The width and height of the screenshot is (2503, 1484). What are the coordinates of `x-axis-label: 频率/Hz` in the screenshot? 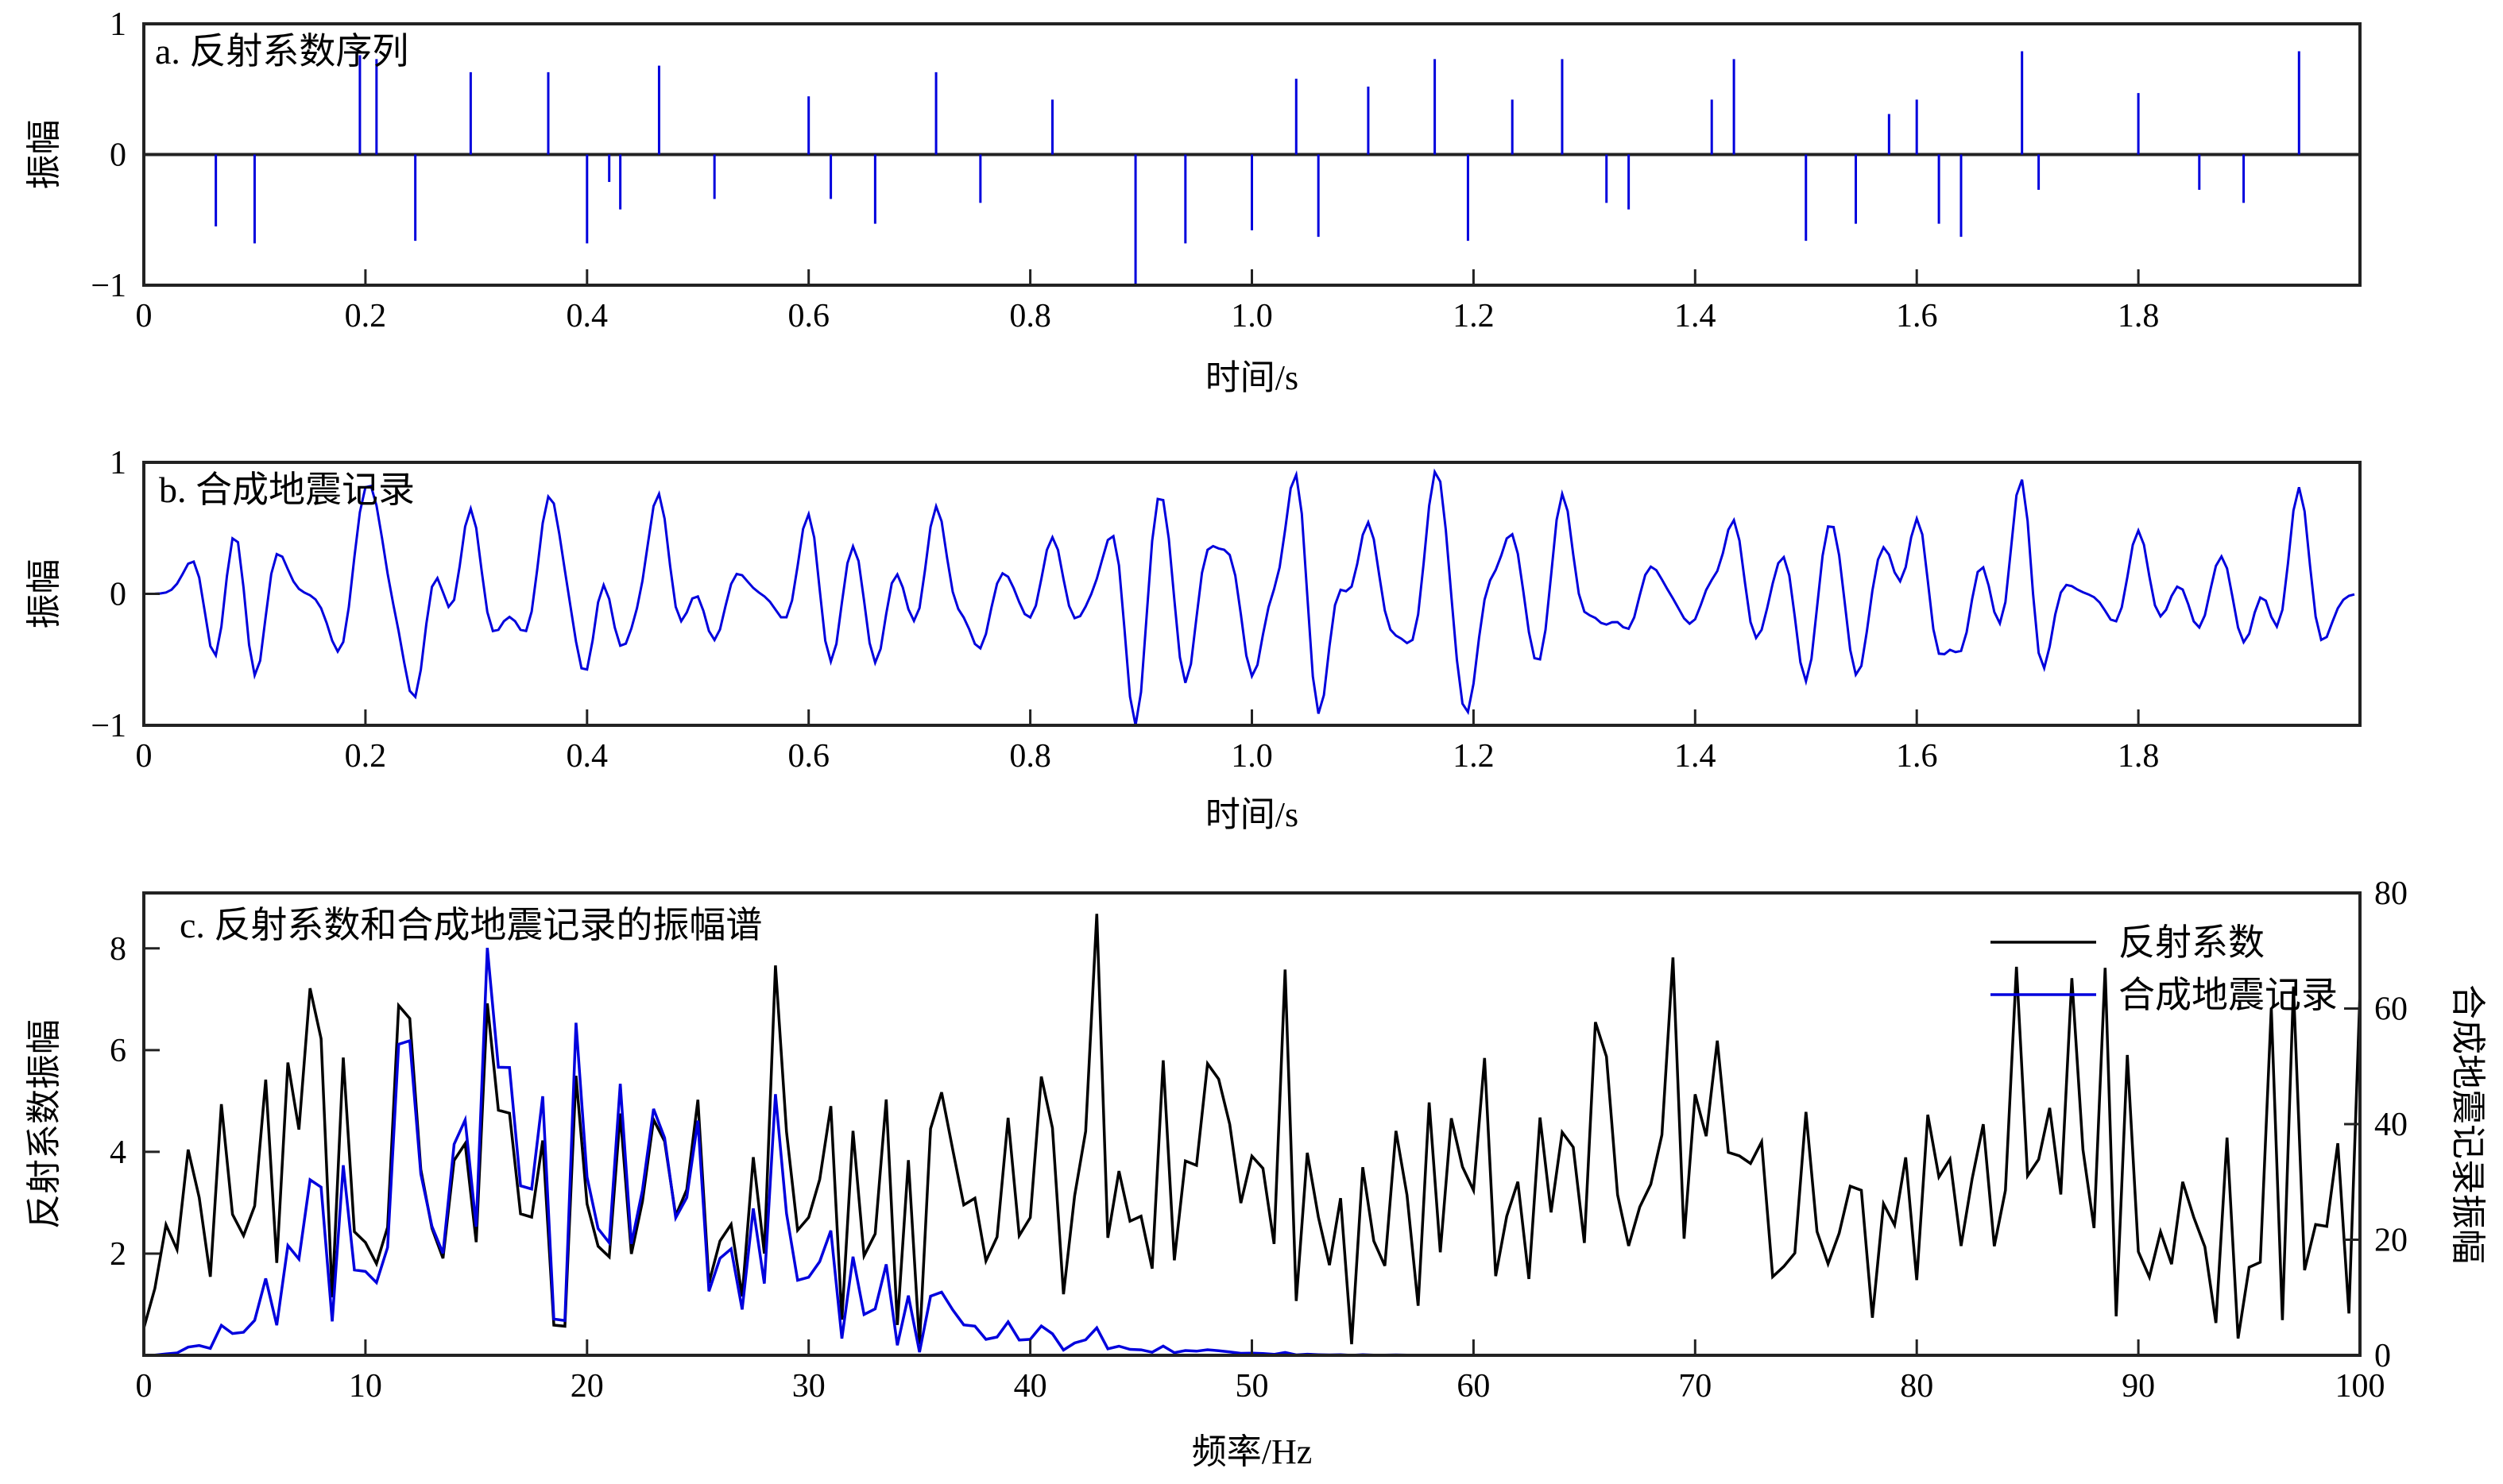 It's located at (1253, 1451).